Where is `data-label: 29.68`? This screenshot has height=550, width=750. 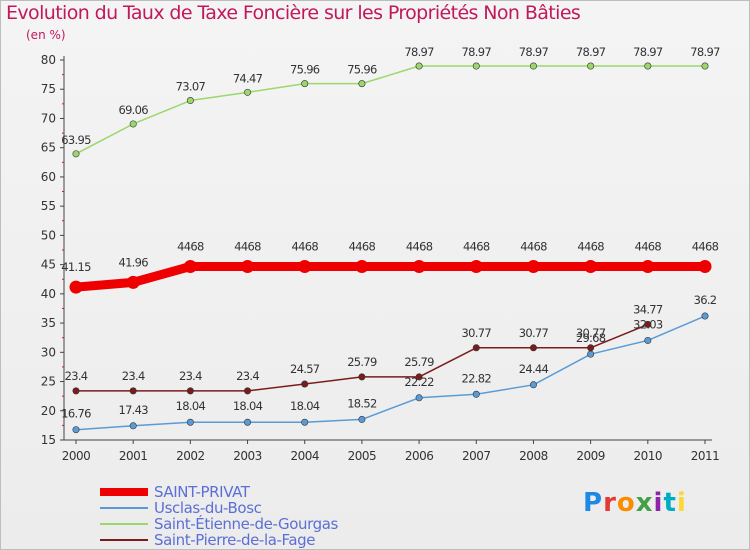
data-label: 29.68 is located at coordinates (591, 338).